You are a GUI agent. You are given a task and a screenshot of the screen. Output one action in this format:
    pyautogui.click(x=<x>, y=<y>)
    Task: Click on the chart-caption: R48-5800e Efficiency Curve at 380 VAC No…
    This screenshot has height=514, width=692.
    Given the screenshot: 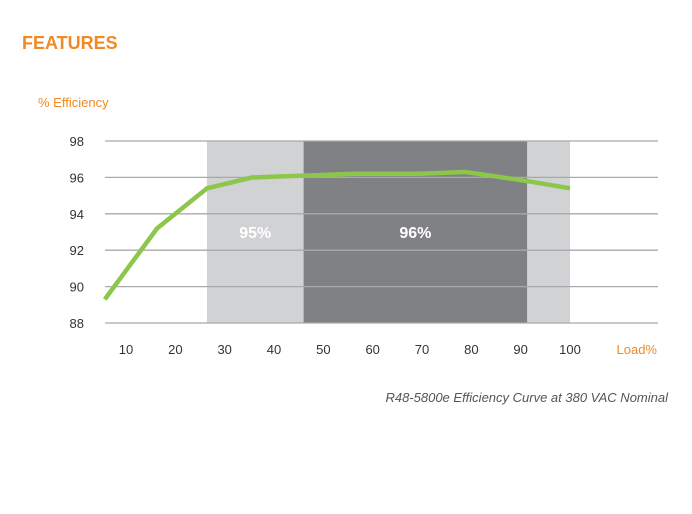 What is the action you would take?
    pyautogui.click(x=526, y=397)
    